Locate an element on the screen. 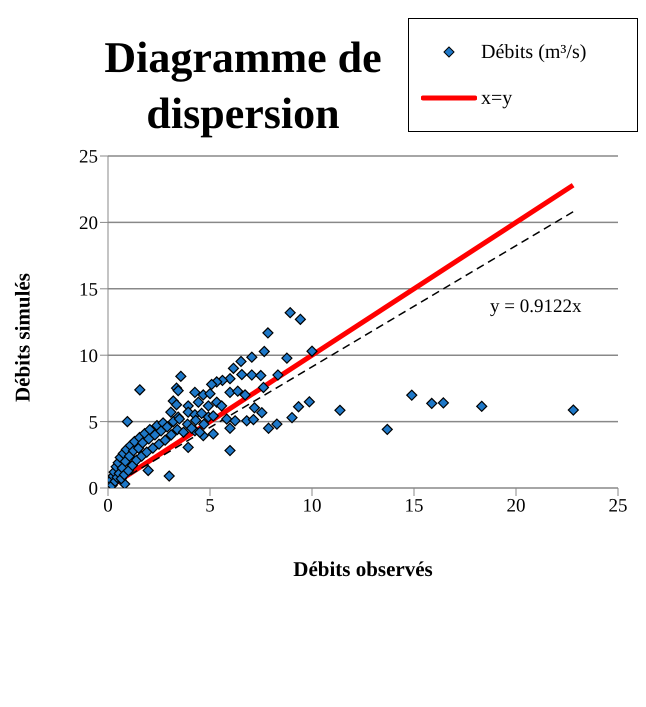 This screenshot has width=646, height=707. y-axis-title: Débits simulés is located at coordinates (22, 337).